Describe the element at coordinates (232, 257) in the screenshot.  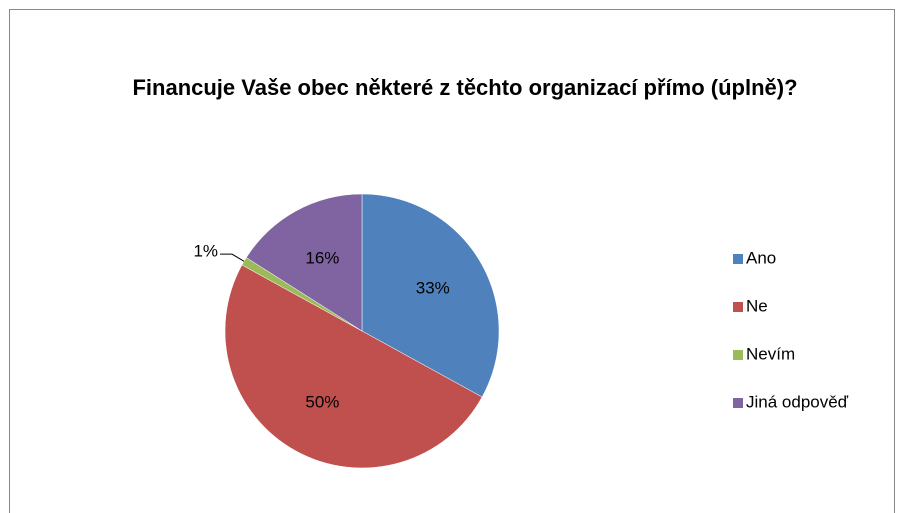
I see `leader-line` at that location.